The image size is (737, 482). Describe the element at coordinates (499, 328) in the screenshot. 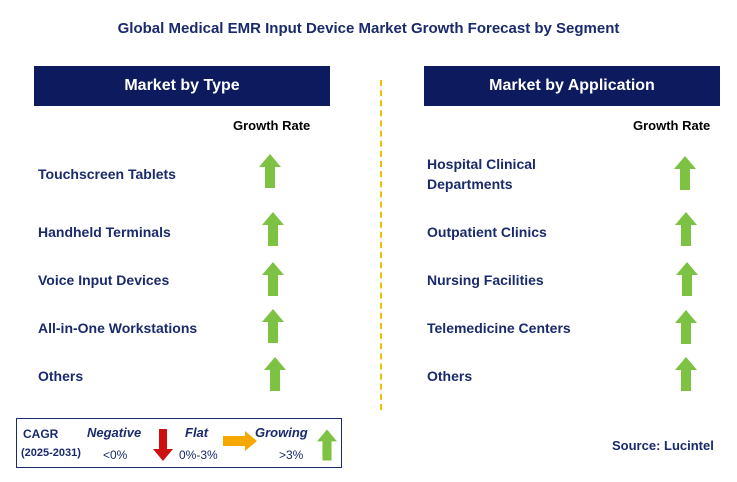

I see `application-item-telemedicine-centers: Telemedicine Centers` at that location.